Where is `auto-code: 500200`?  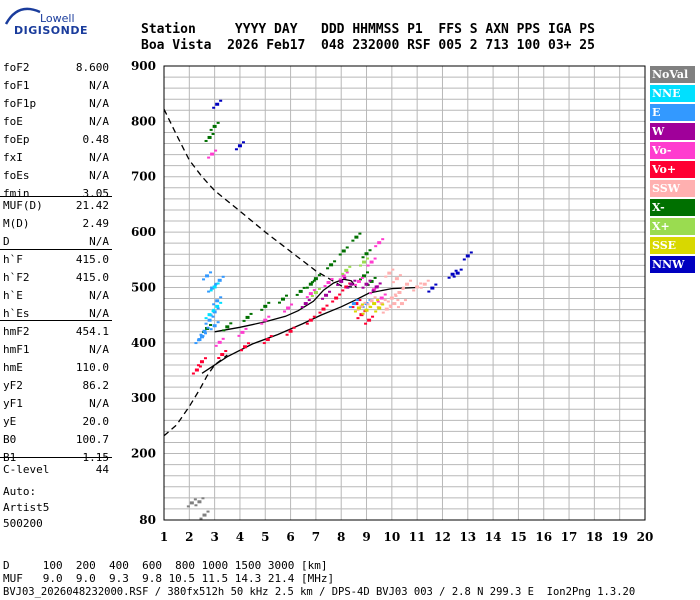 auto-code: 500200 is located at coordinates (23, 523).